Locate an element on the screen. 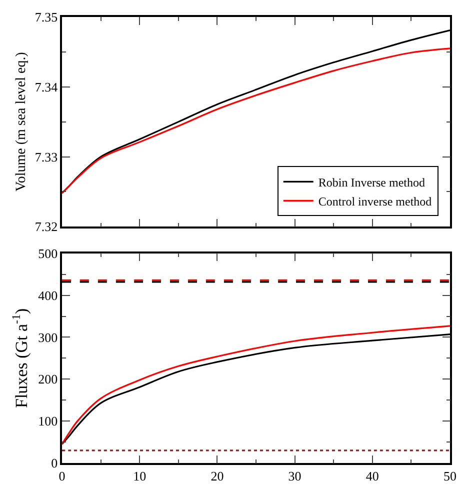 This screenshot has height=493, width=467. y-tick-label: 300 is located at coordinates (48, 337).